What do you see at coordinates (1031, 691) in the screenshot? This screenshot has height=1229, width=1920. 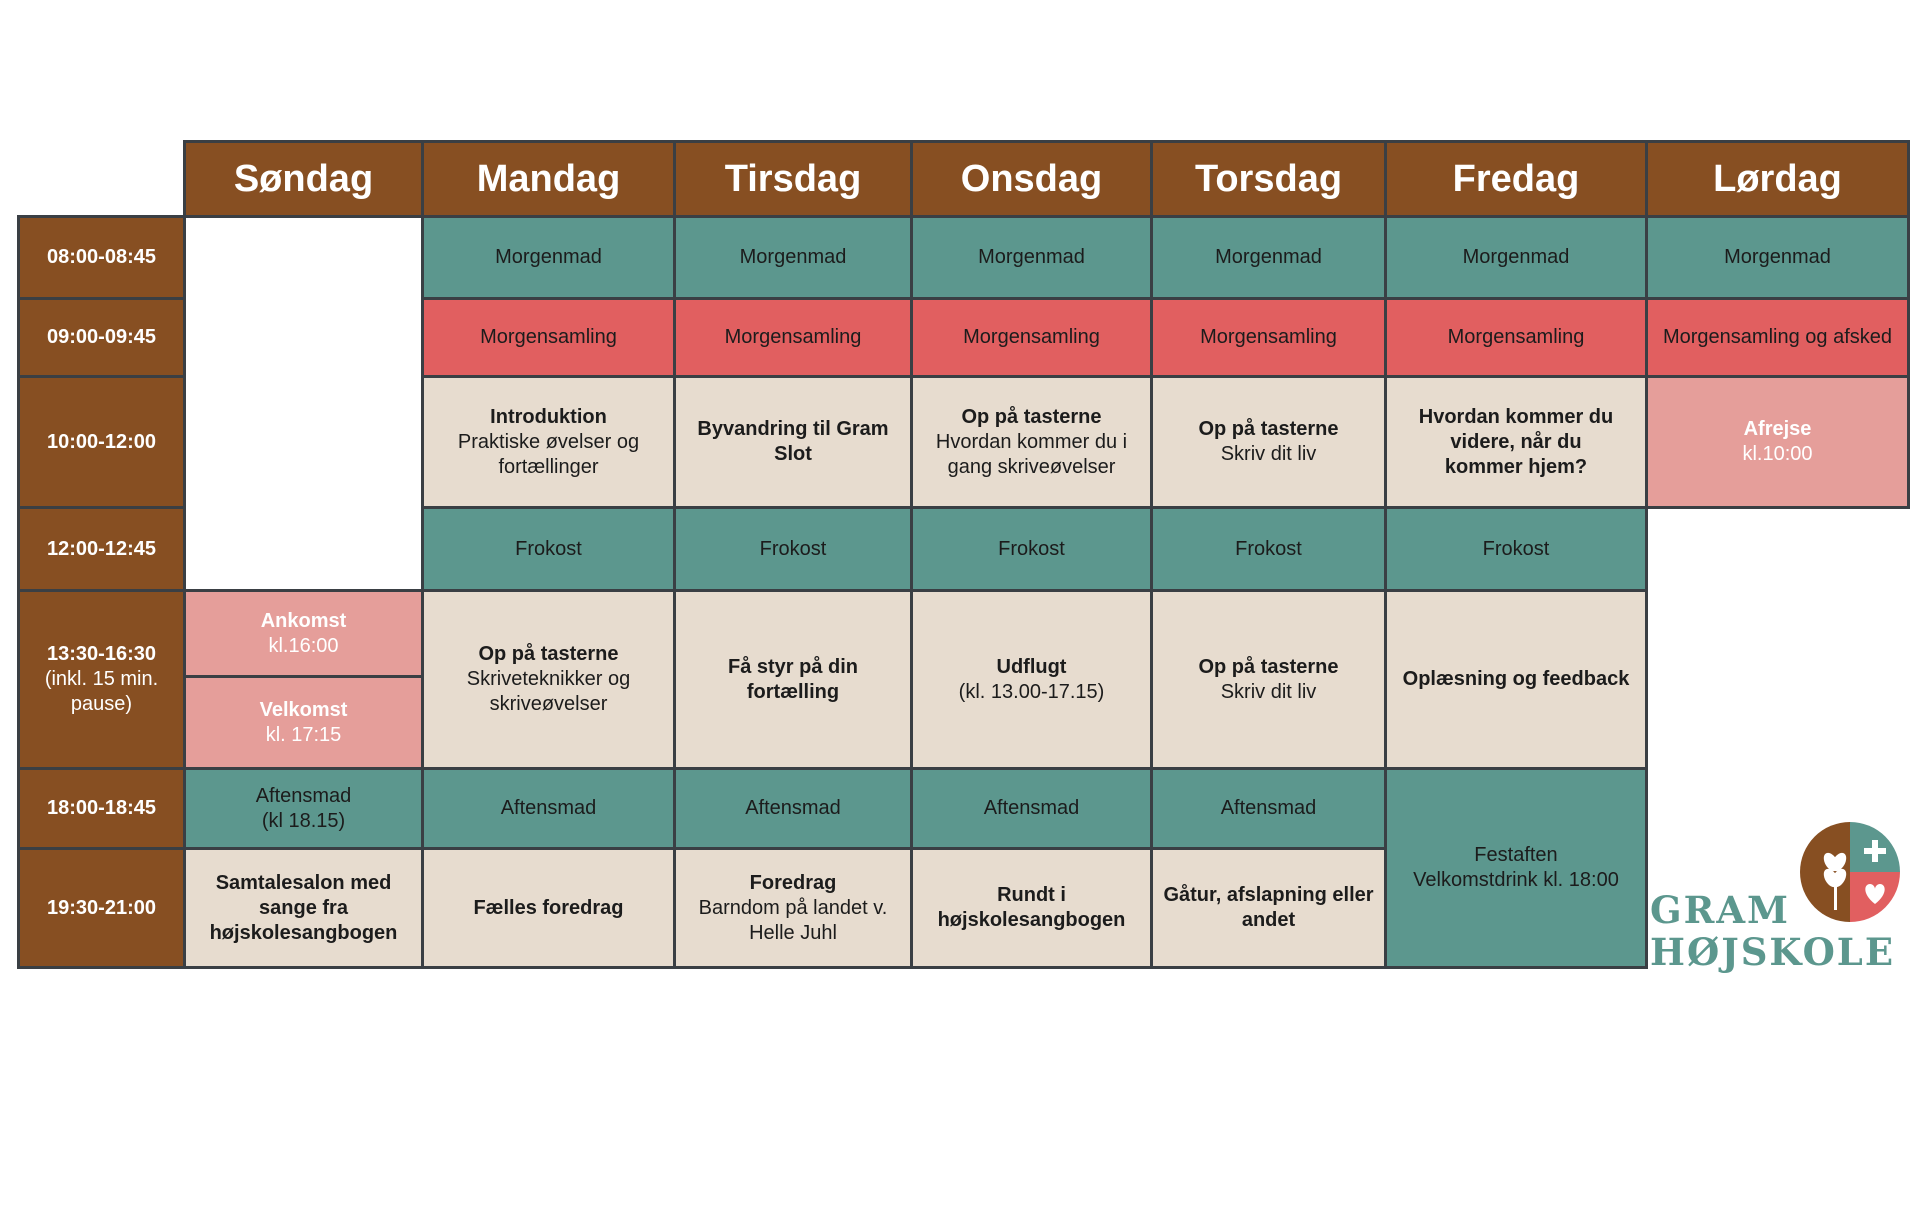 I see `onsdag-eftermiddag-sub: (kl. 13.00-17.15)` at bounding box center [1031, 691].